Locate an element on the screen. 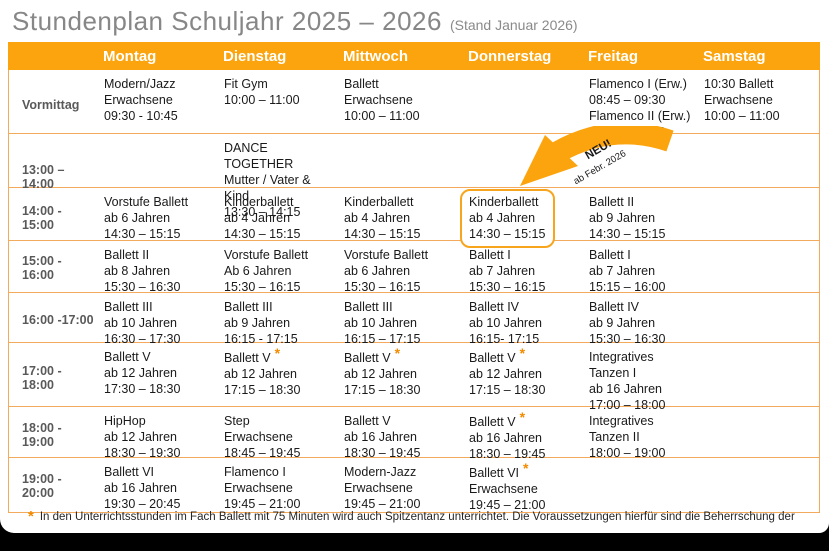 Image resolution: width=829 pixels, height=551 pixels. cell-line: 13:30 – 14:15 is located at coordinates (262, 212).